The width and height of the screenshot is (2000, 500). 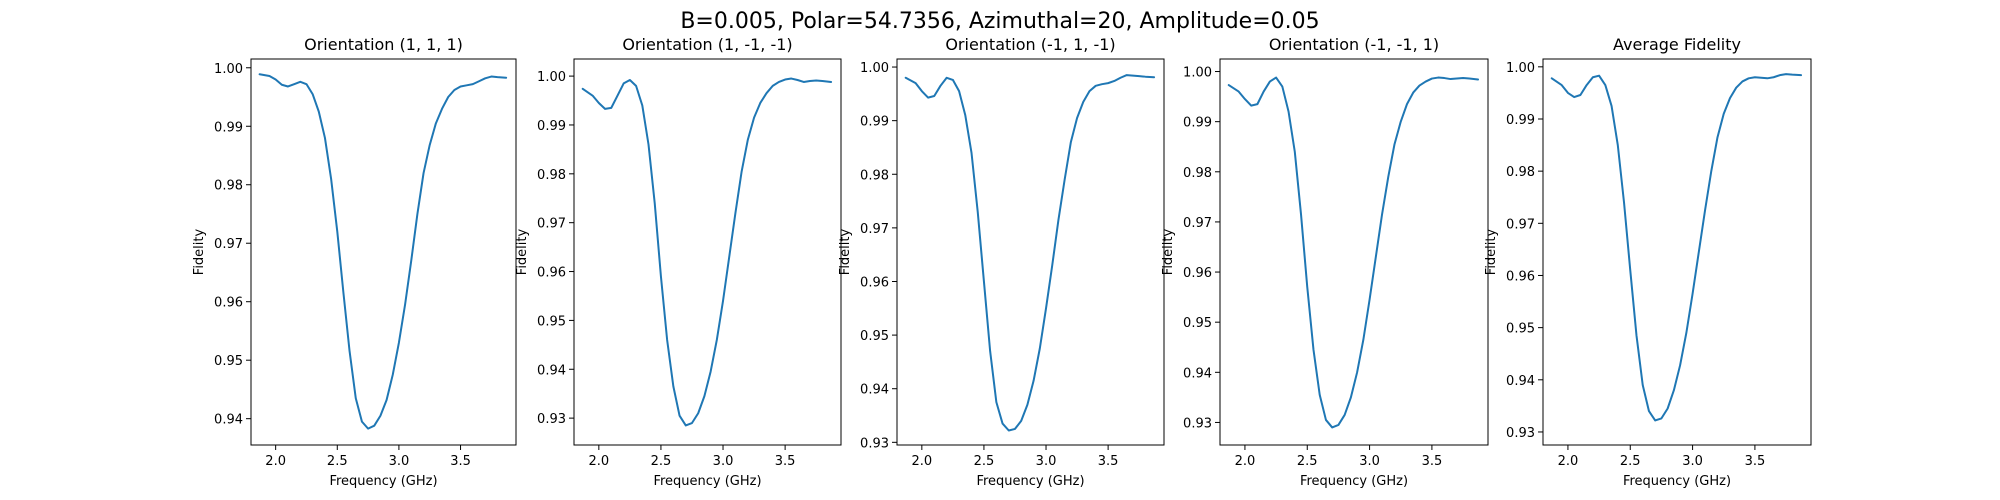 I want to click on subplot-title: Orientation (-1, 1, -1), so click(x=1030, y=44).